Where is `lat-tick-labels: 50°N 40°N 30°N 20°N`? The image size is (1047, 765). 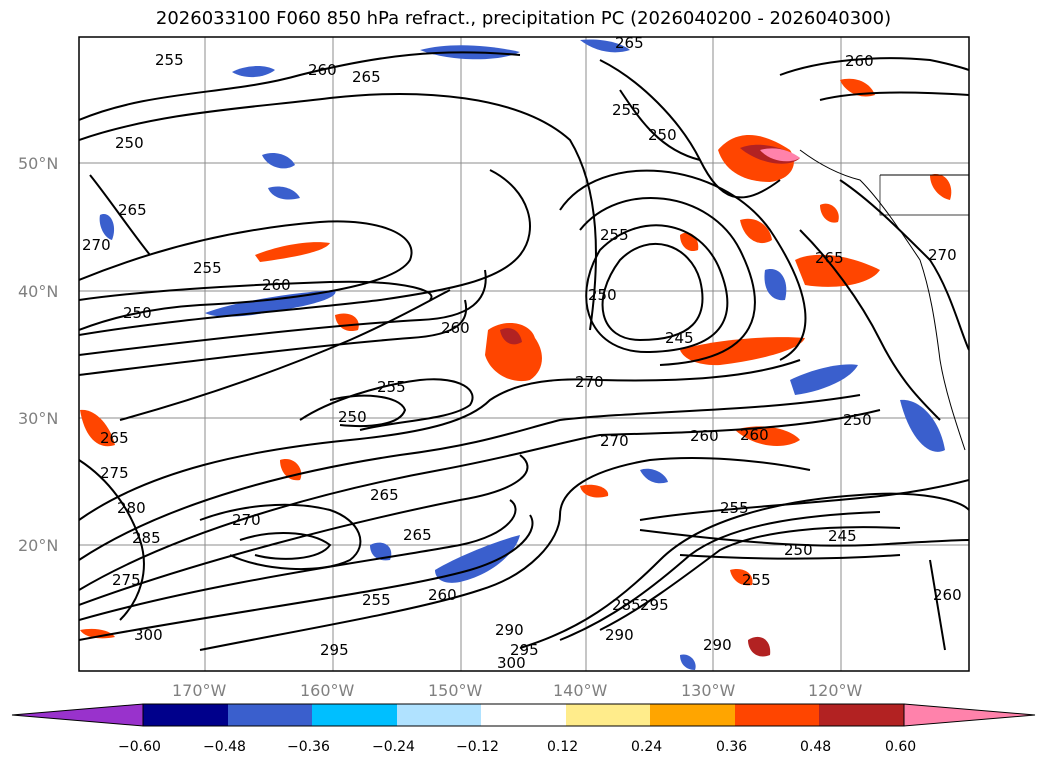
lat-tick-labels: 50°N 40°N 30°N 20°N is located at coordinates (38, 354).